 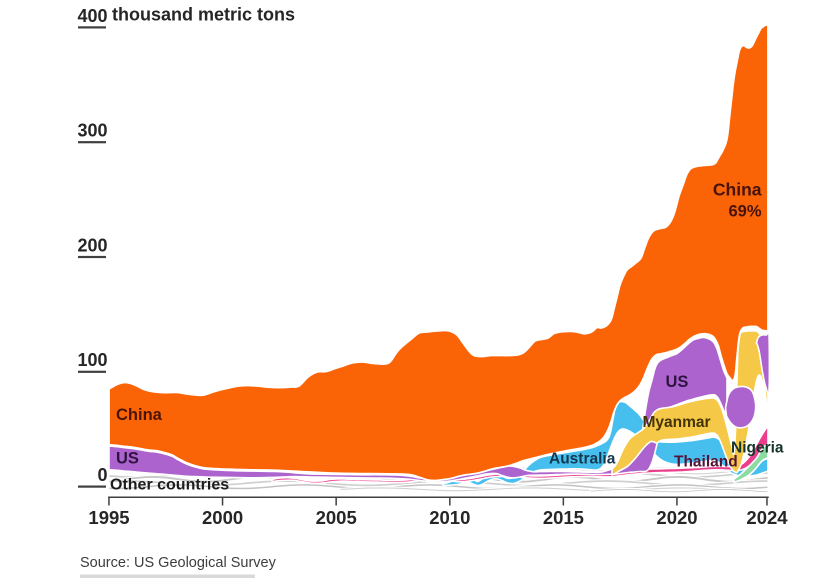 I want to click on svg-text: Other countries, so click(x=169, y=485).